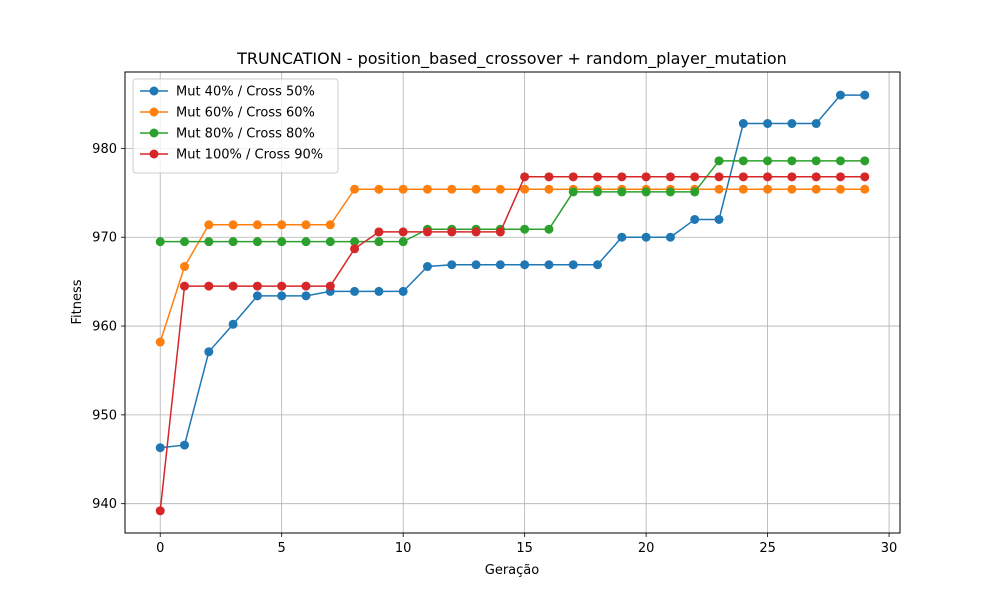 The height and width of the screenshot is (600, 1000). Describe the element at coordinates (245, 134) in the screenshot. I see `legend-label: Mut 80% / Cross 80%` at that location.